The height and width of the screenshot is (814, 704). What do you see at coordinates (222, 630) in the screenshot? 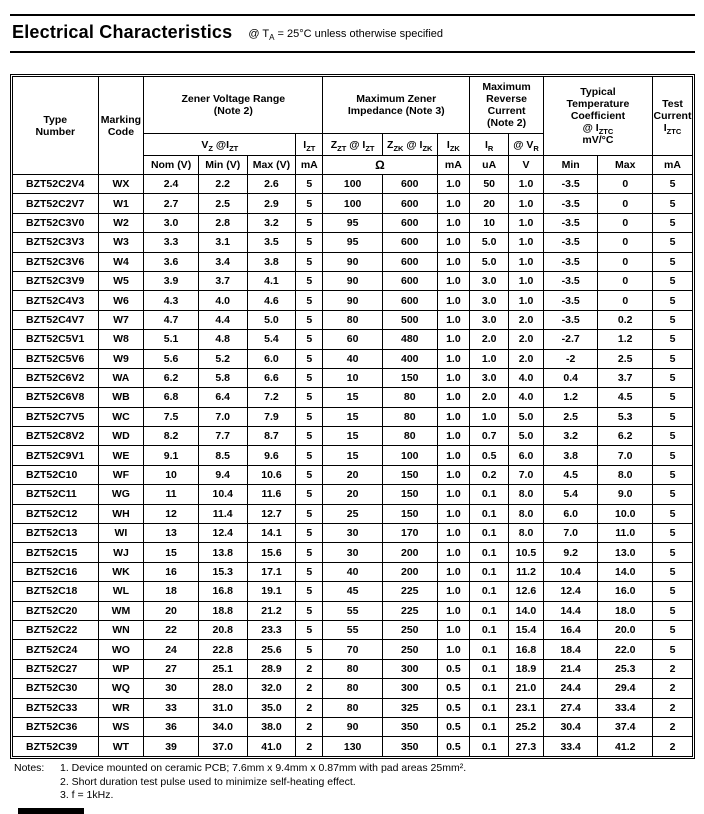
I see `value-cell: 20.8` at bounding box center [222, 630].